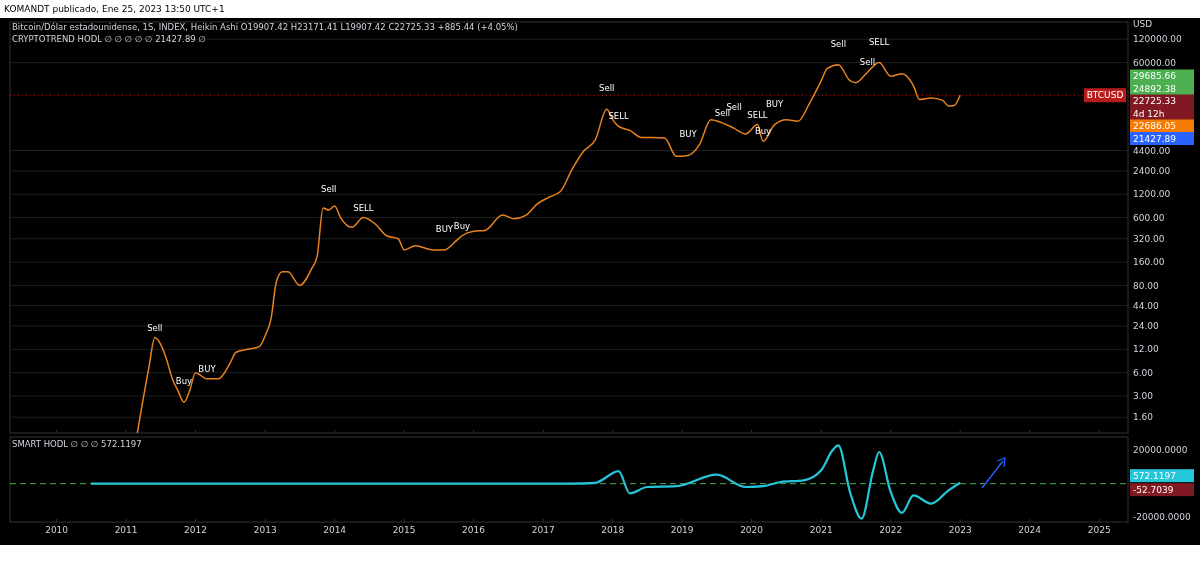  What do you see at coordinates (404, 530) in the screenshot?
I see `x-tick-label: 2015` at bounding box center [404, 530].